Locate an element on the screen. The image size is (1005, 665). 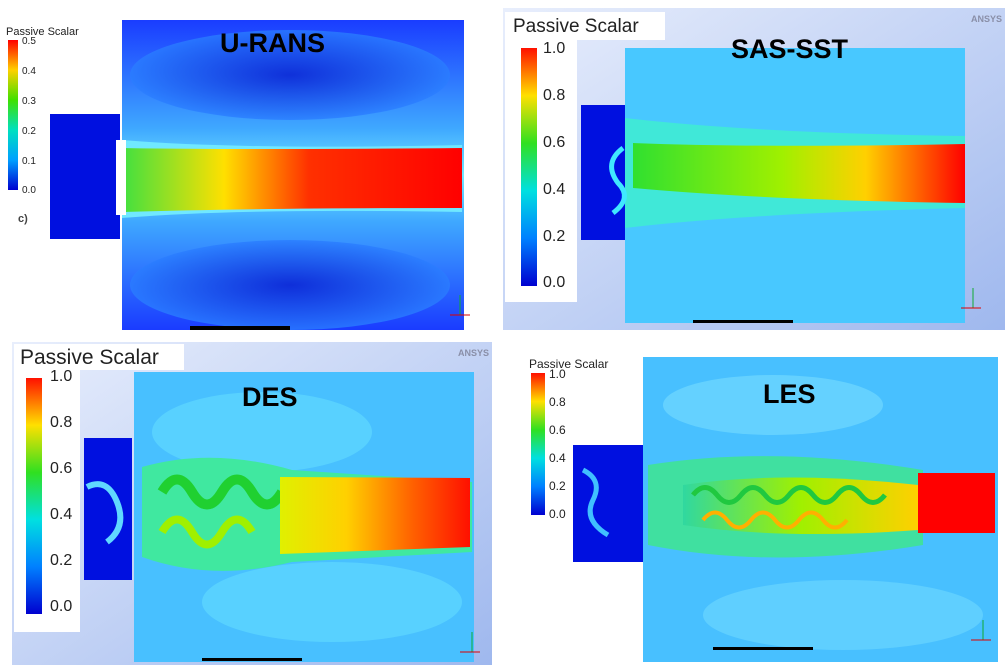
des-tick: 0.8 is located at coordinates (61, 422).